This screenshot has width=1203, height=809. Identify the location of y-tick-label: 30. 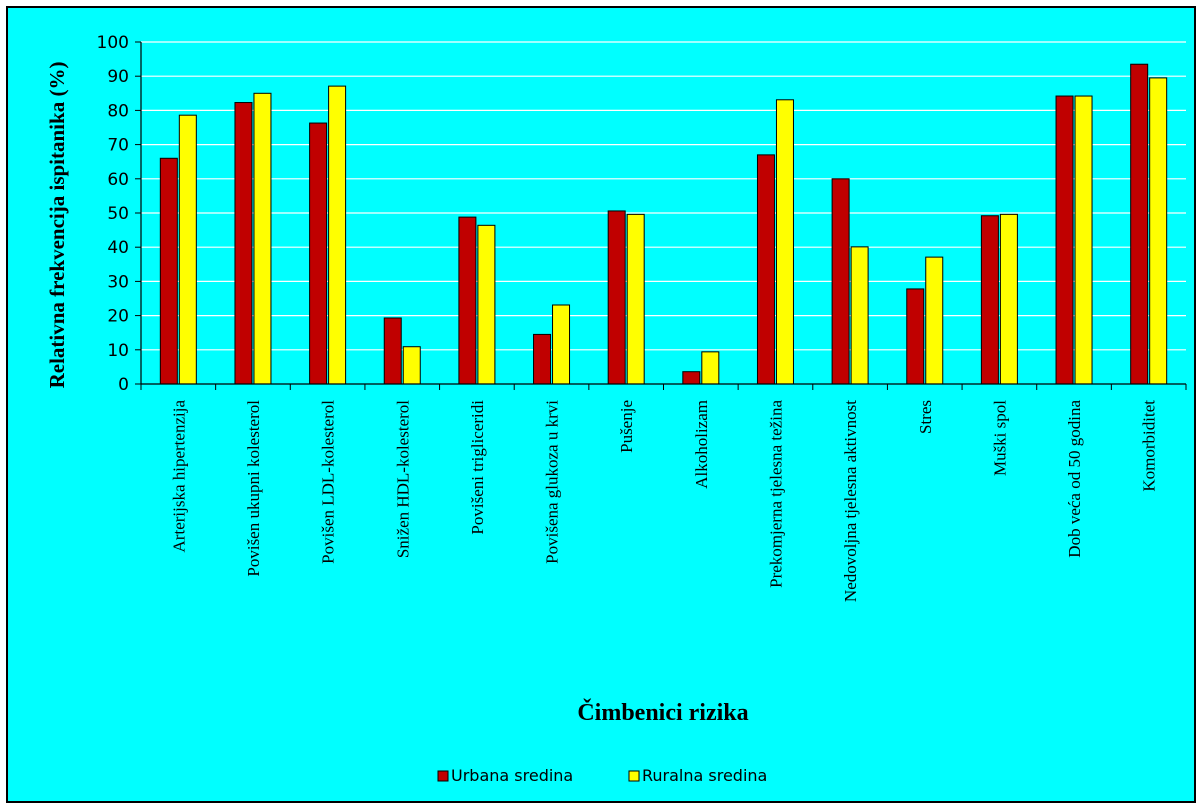
(118, 282).